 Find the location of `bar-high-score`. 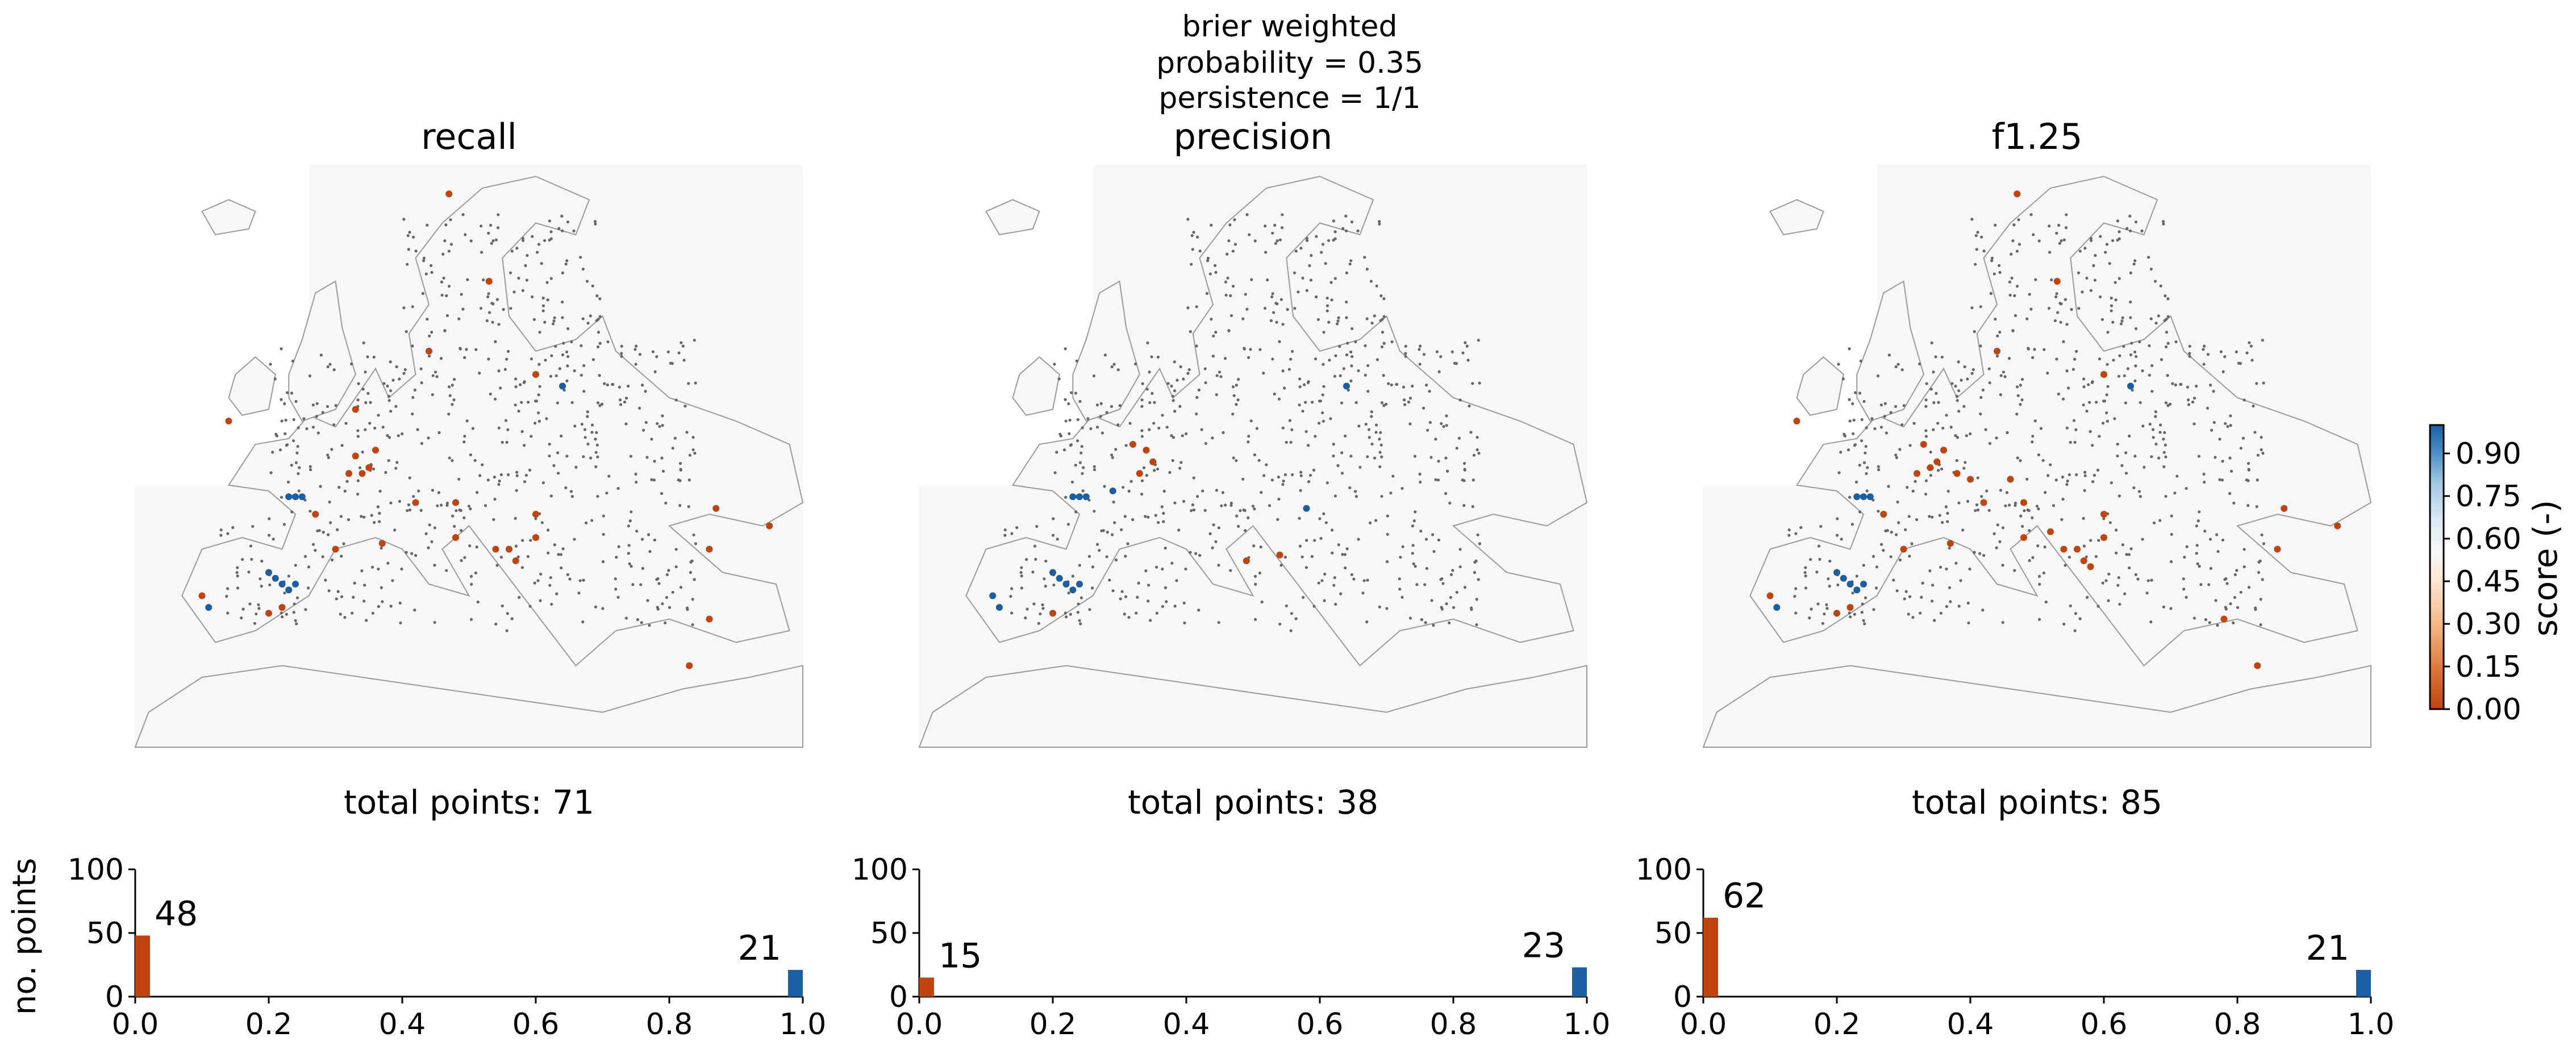

bar-high-score is located at coordinates (795, 983).